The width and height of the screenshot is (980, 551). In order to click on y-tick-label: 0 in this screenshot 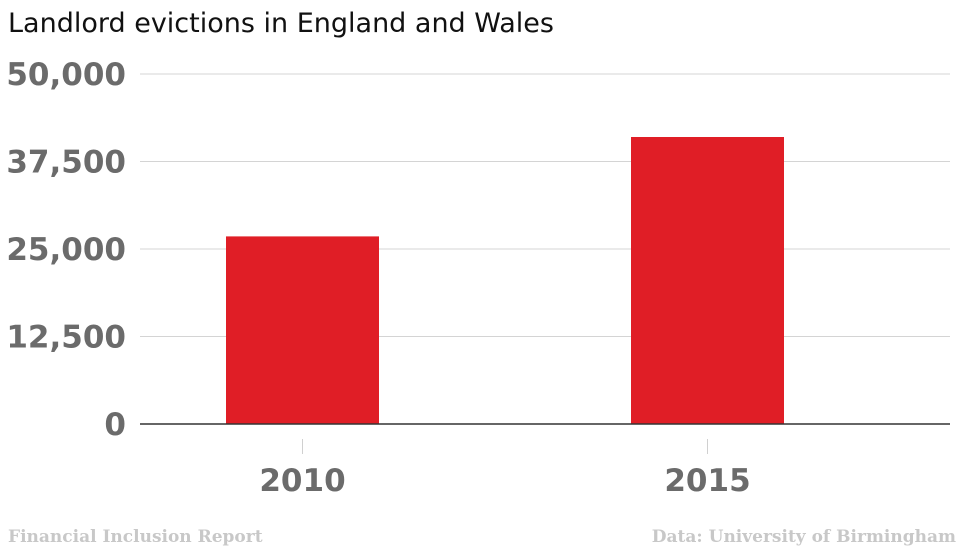, I will do `click(115, 425)`.